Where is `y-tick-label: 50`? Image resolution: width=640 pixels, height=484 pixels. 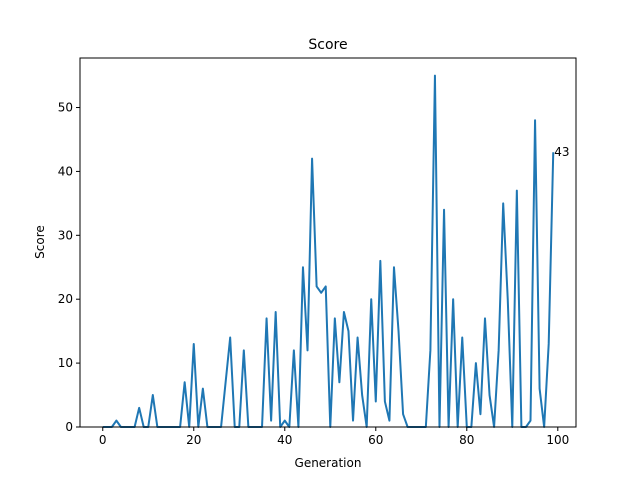 y-tick-label: 50 is located at coordinates (65, 108).